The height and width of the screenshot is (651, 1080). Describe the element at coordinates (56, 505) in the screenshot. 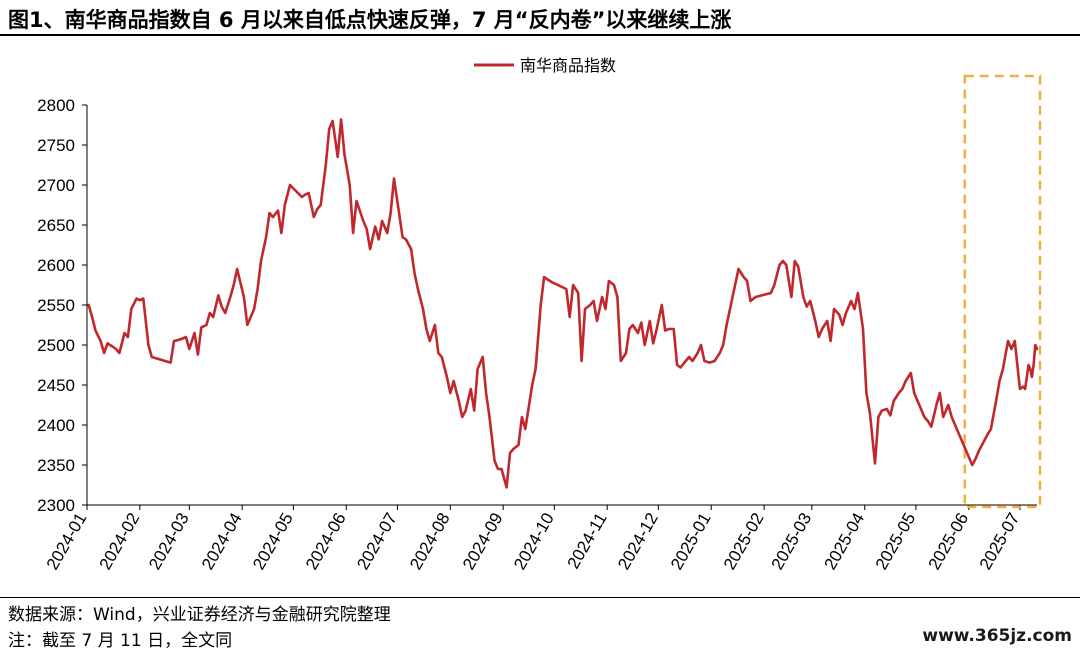

I see `y-tick-label: 2300` at that location.